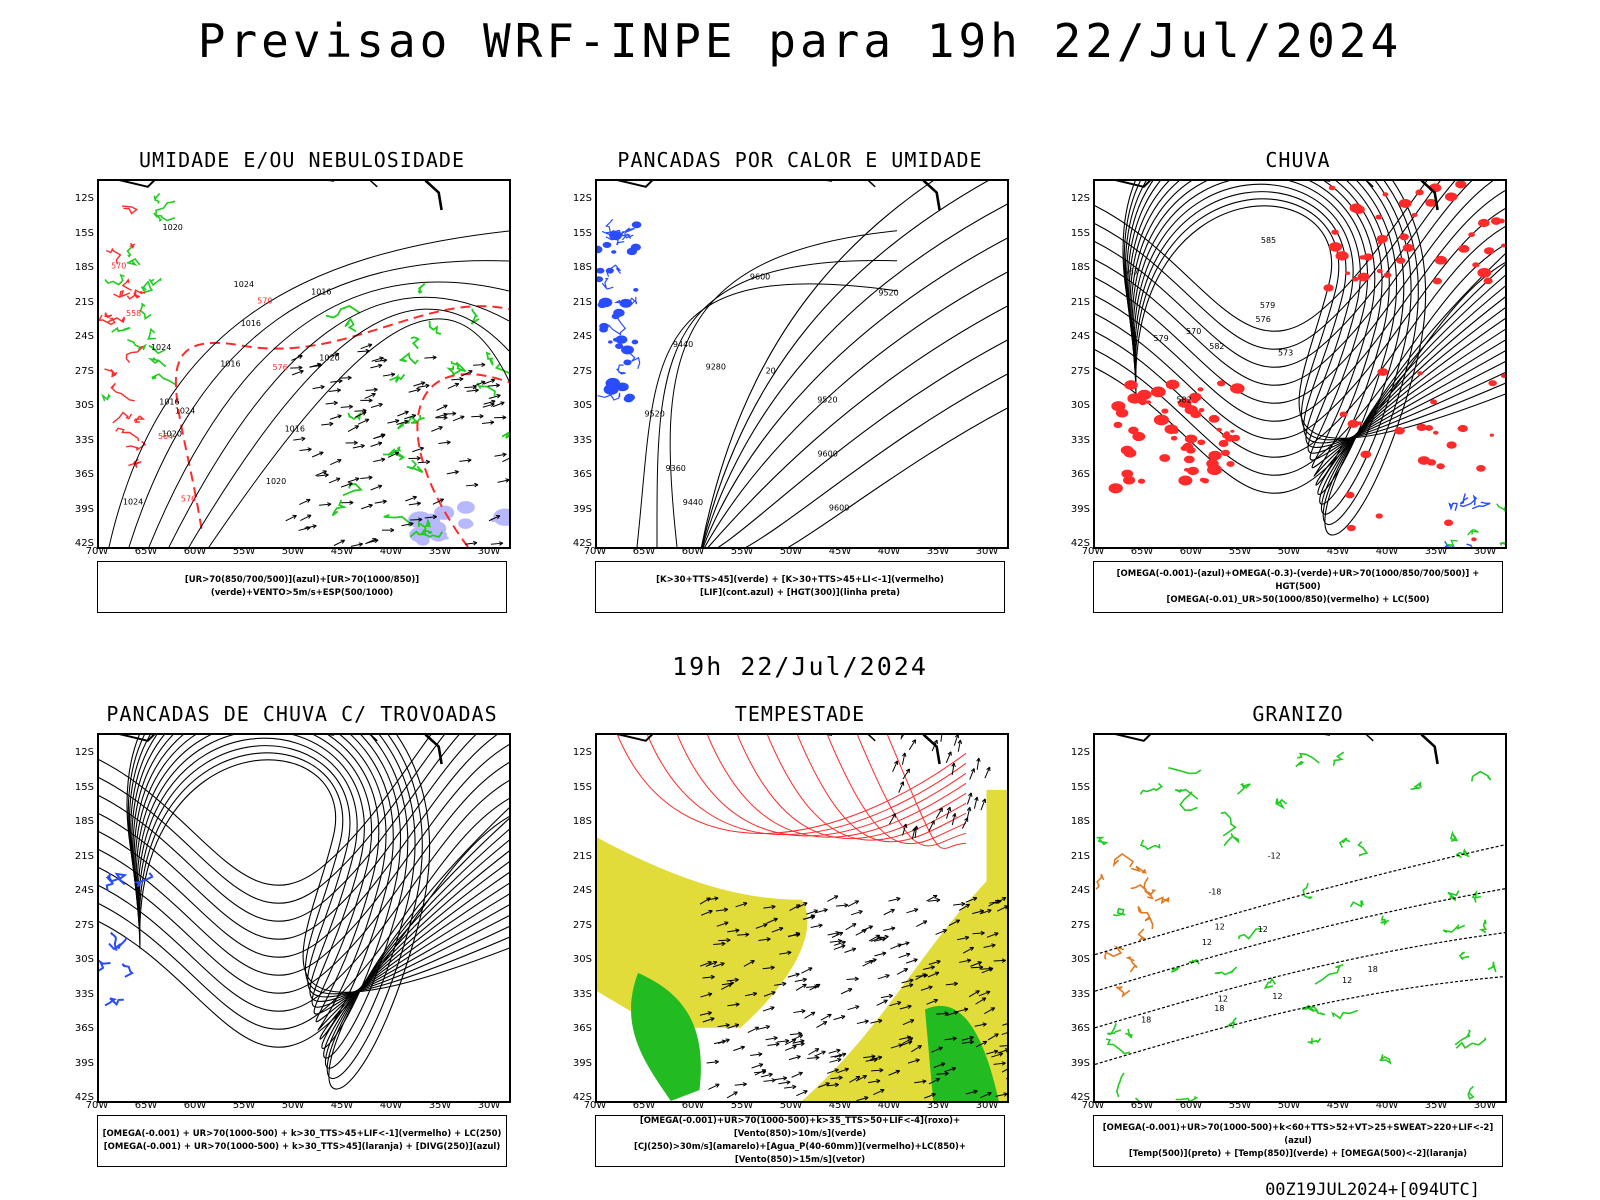  Describe the element at coordinates (195, 551) in the screenshot. I see `longitude-tick-label: 60W` at that location.